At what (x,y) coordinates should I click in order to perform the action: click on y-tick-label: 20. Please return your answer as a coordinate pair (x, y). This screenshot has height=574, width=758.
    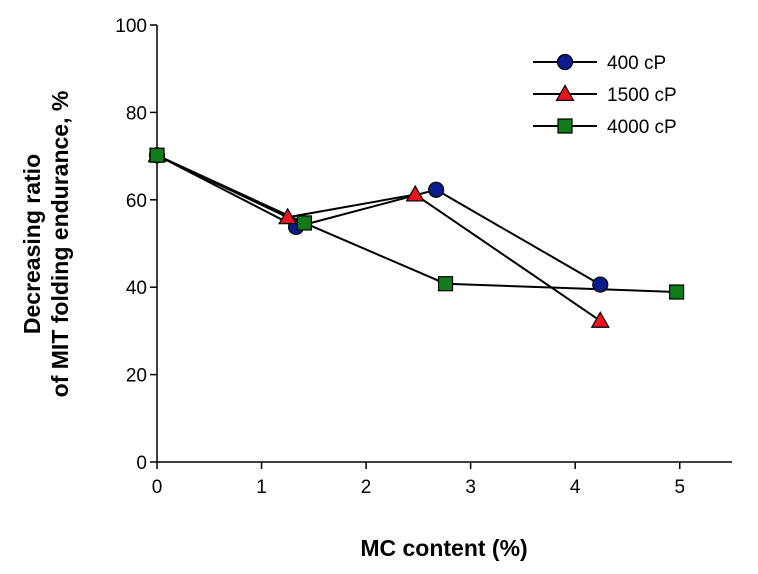
    Looking at the image, I should click on (136, 376).